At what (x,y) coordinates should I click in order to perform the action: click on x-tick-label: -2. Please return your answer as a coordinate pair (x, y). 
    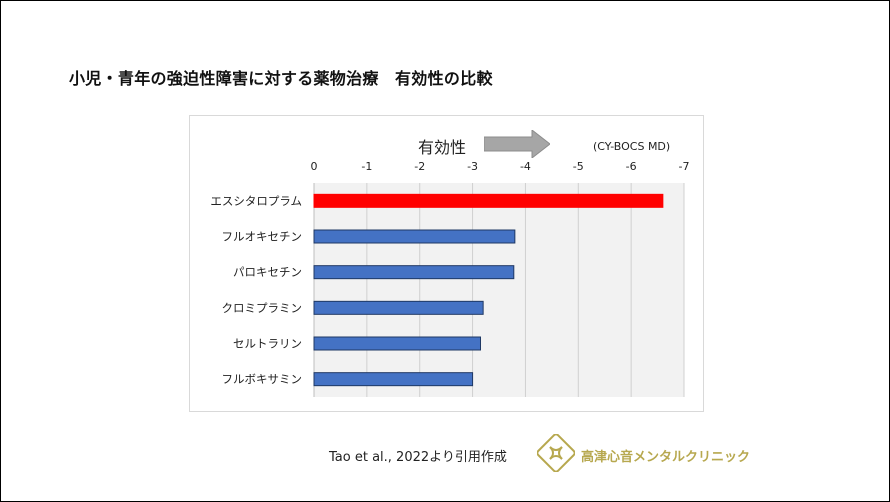
    Looking at the image, I should click on (419, 166).